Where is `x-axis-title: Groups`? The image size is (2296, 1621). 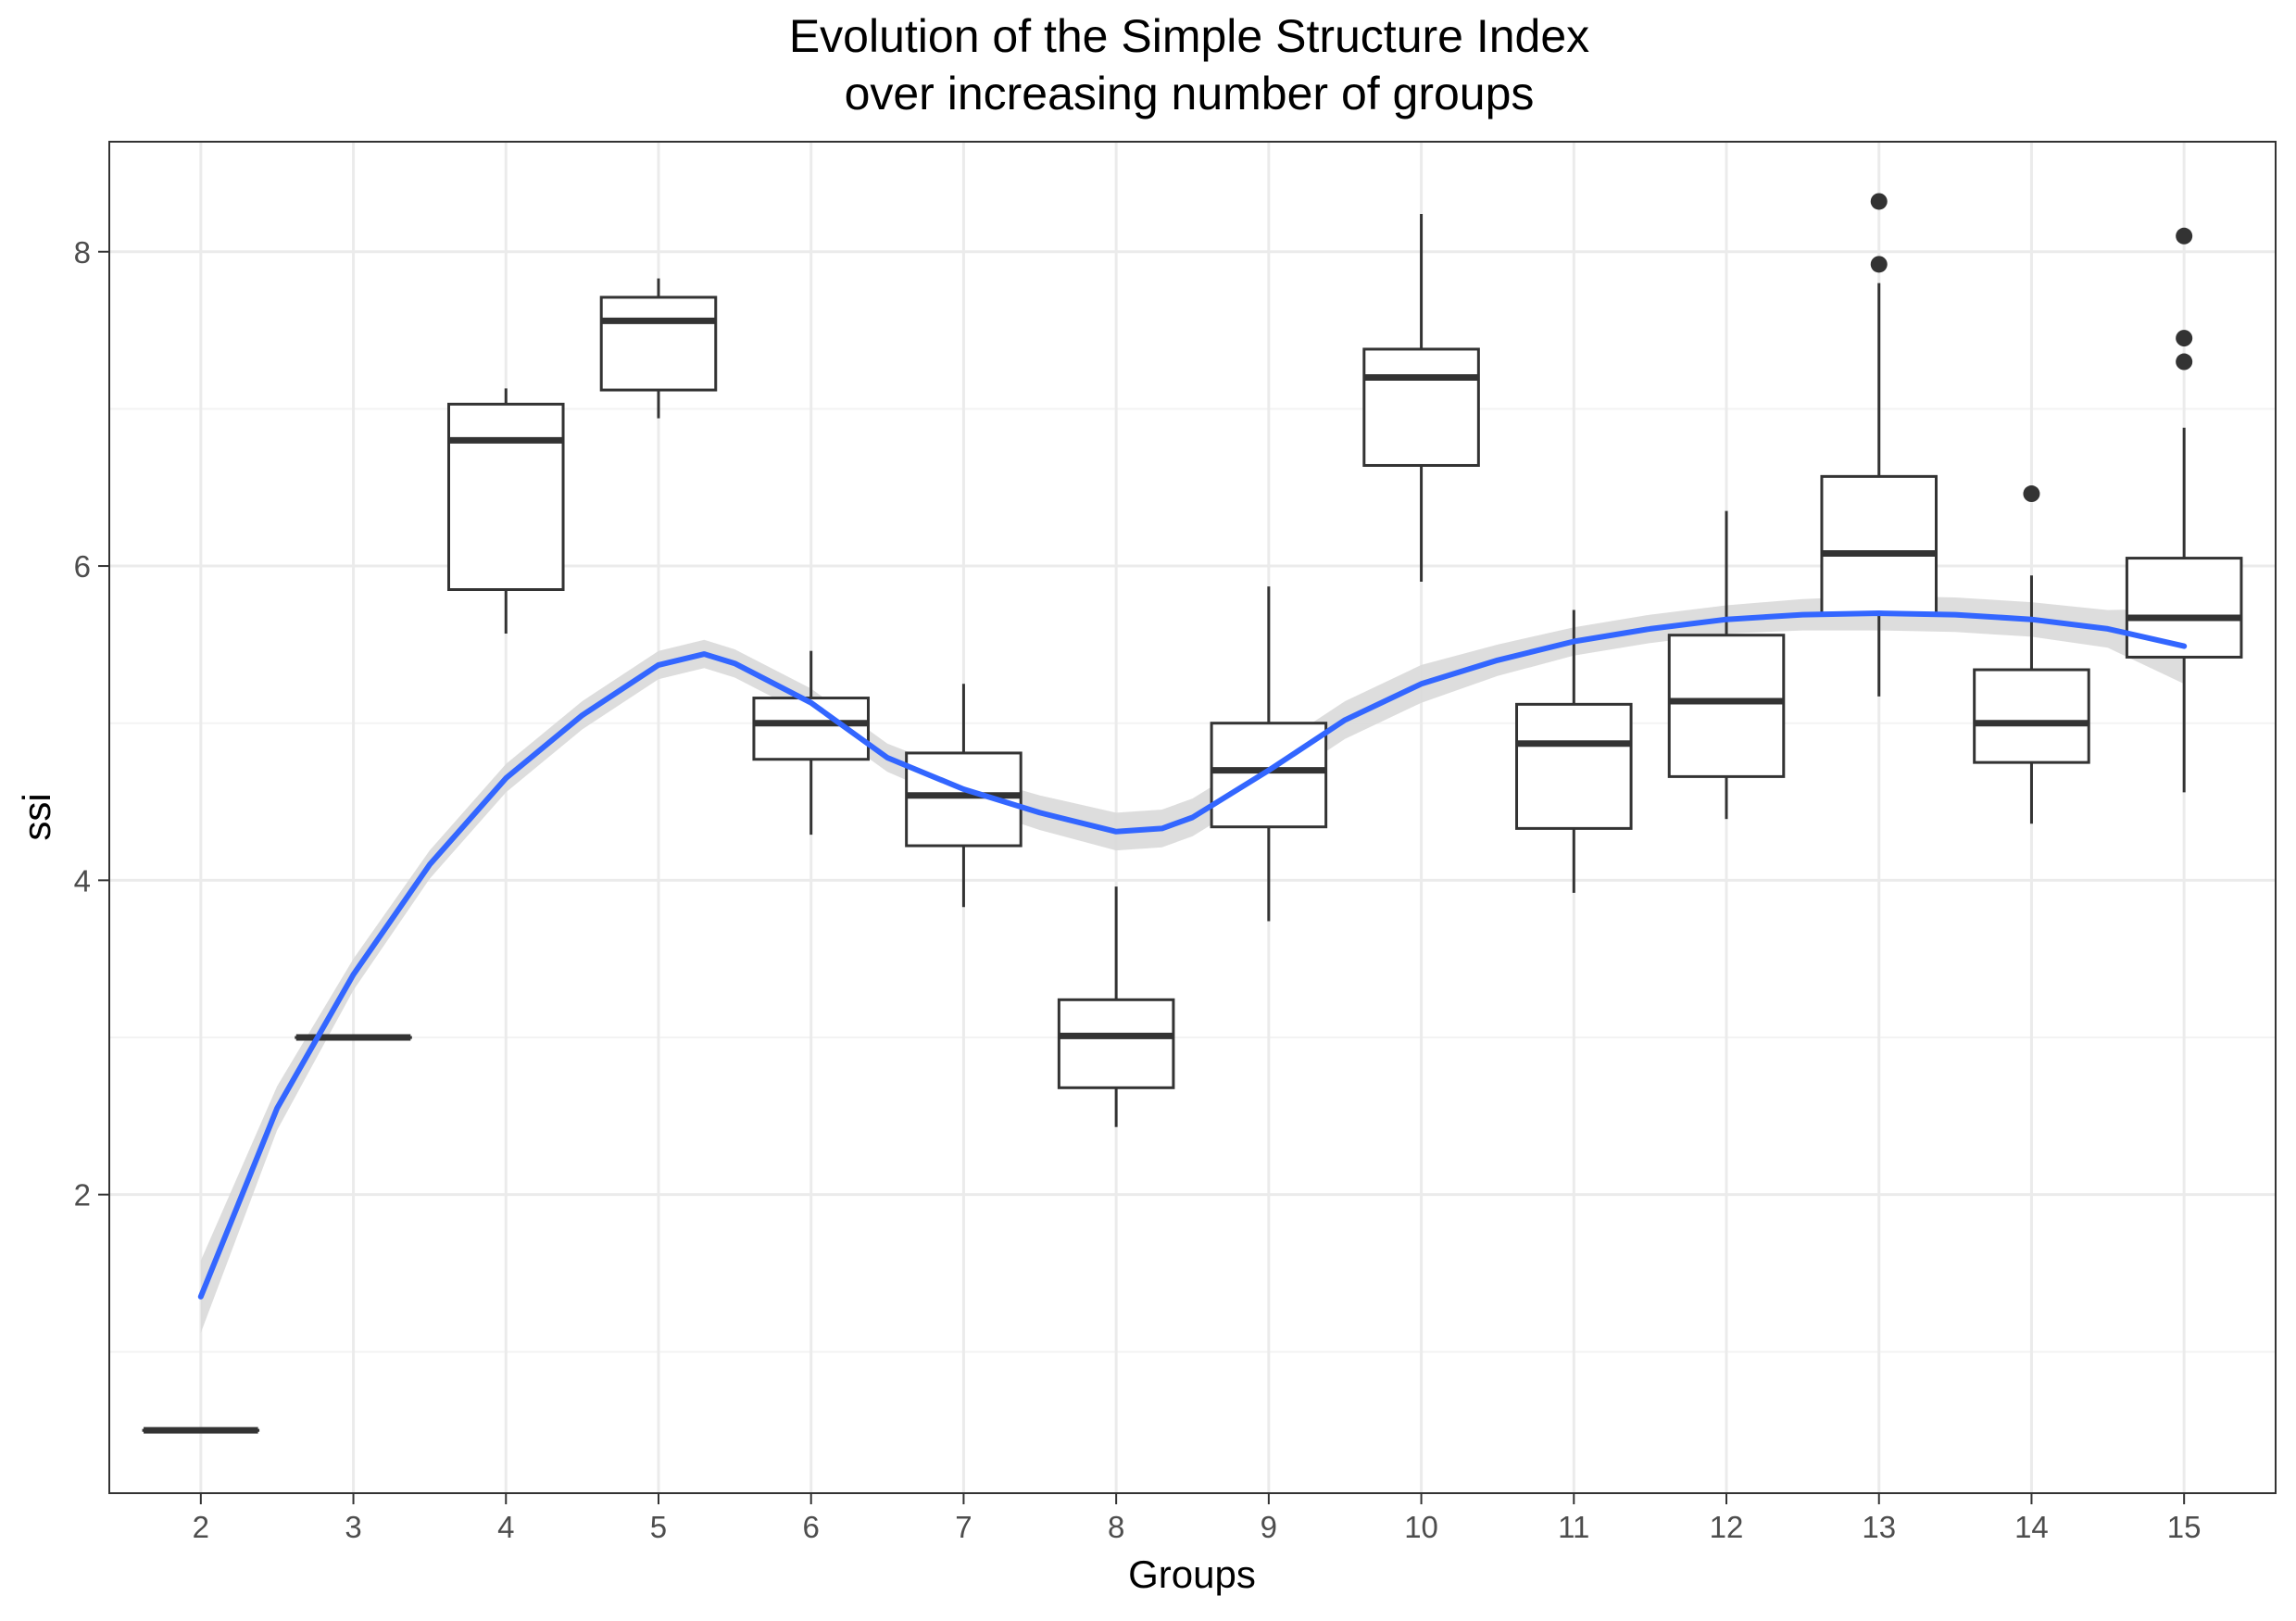
x-axis-title: Groups is located at coordinates (1192, 1574).